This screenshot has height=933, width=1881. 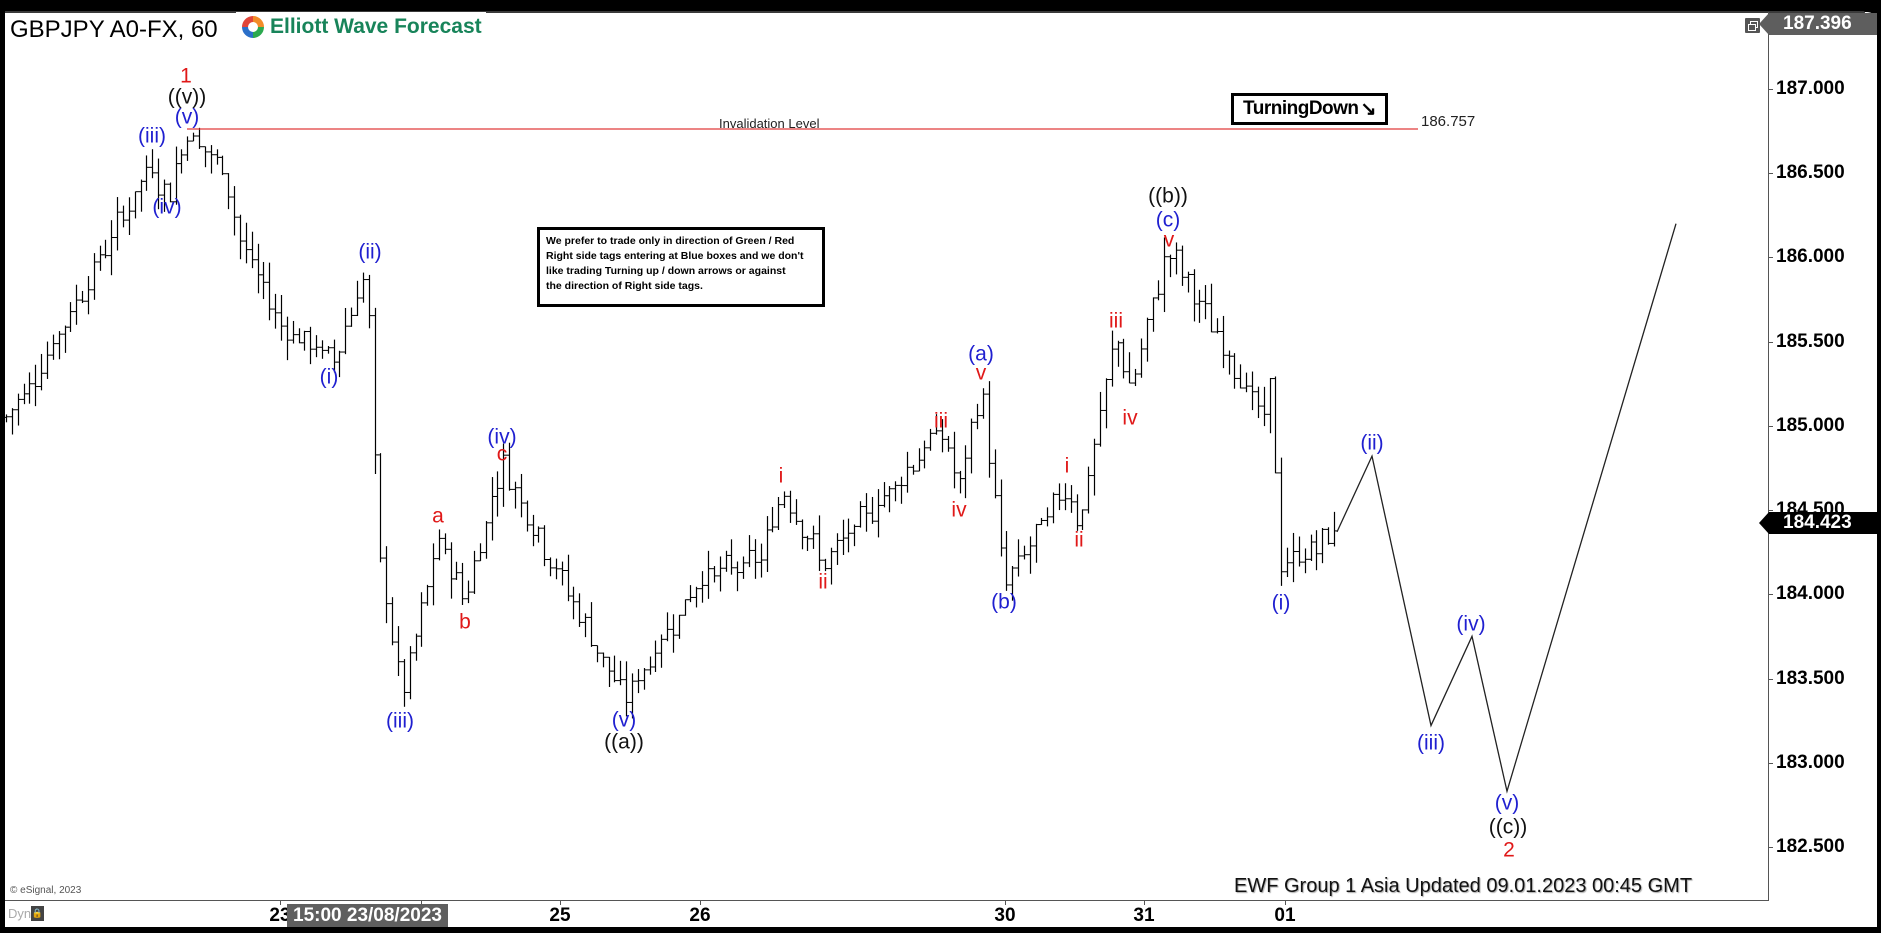 I want to click on time-axis-label: 01, so click(x=1285, y=915).